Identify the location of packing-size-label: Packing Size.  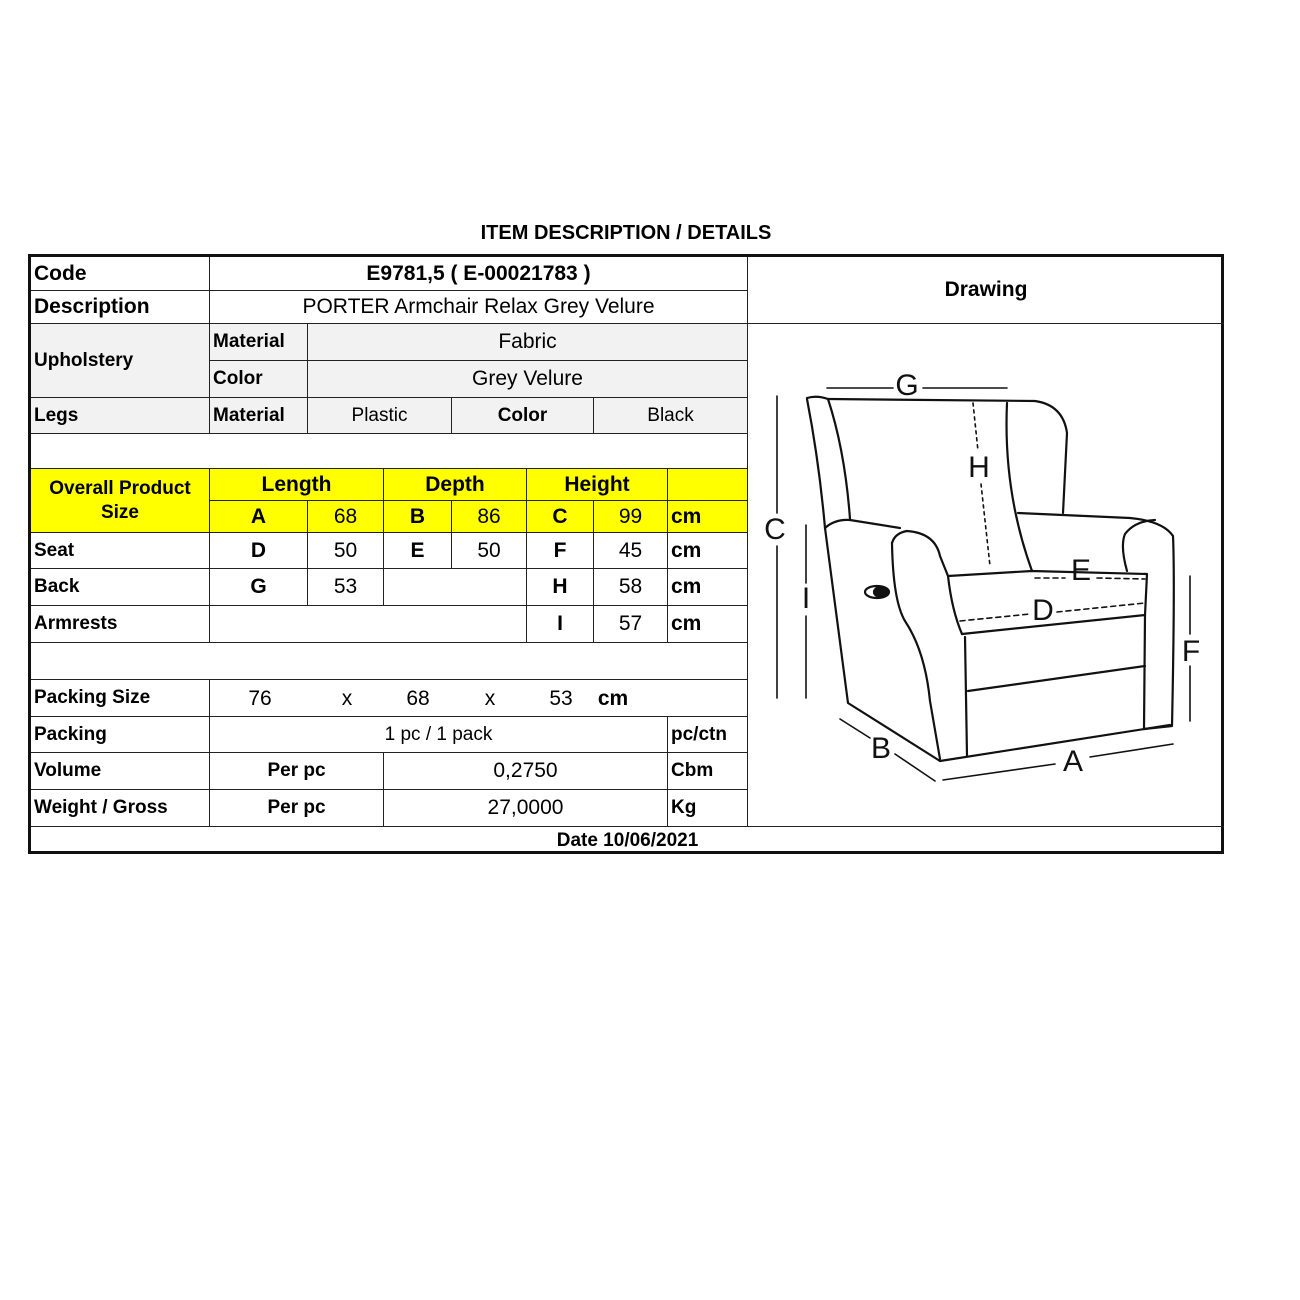
(120, 698).